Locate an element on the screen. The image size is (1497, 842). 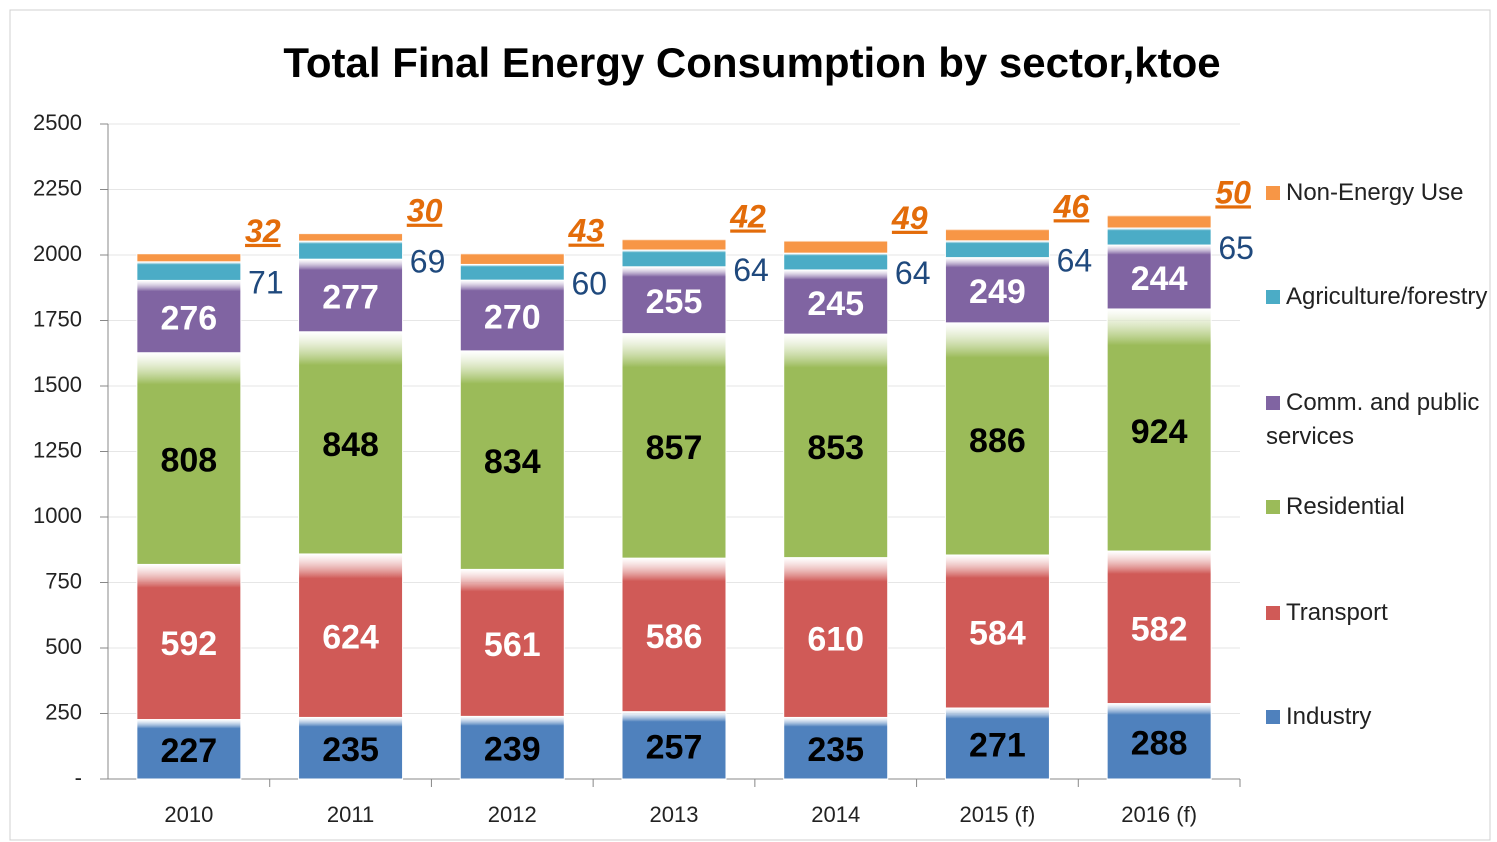
legend-item: Comm. and public services is located at coordinates (1379, 420).